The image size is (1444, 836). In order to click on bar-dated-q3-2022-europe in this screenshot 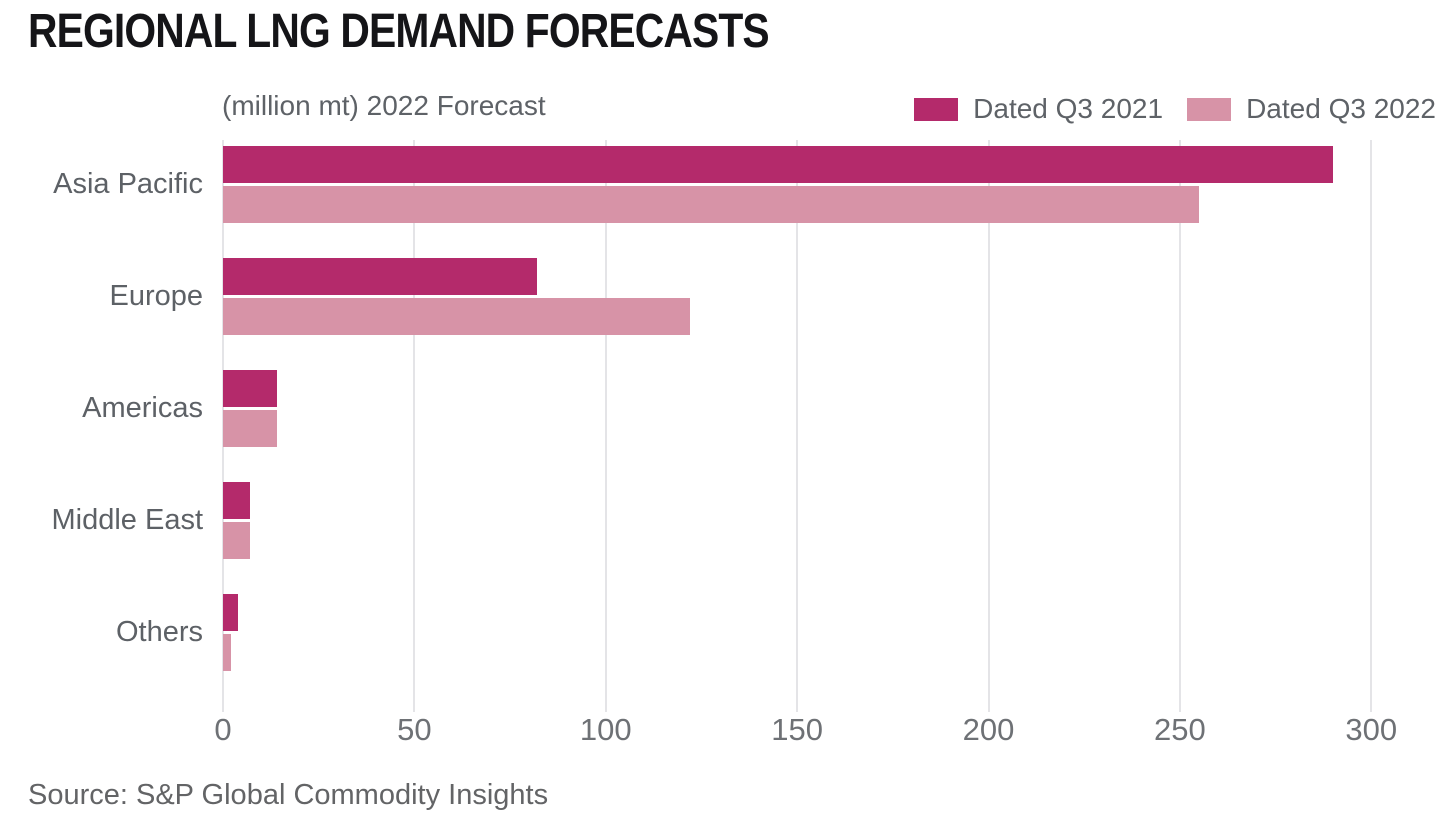, I will do `click(456, 316)`.